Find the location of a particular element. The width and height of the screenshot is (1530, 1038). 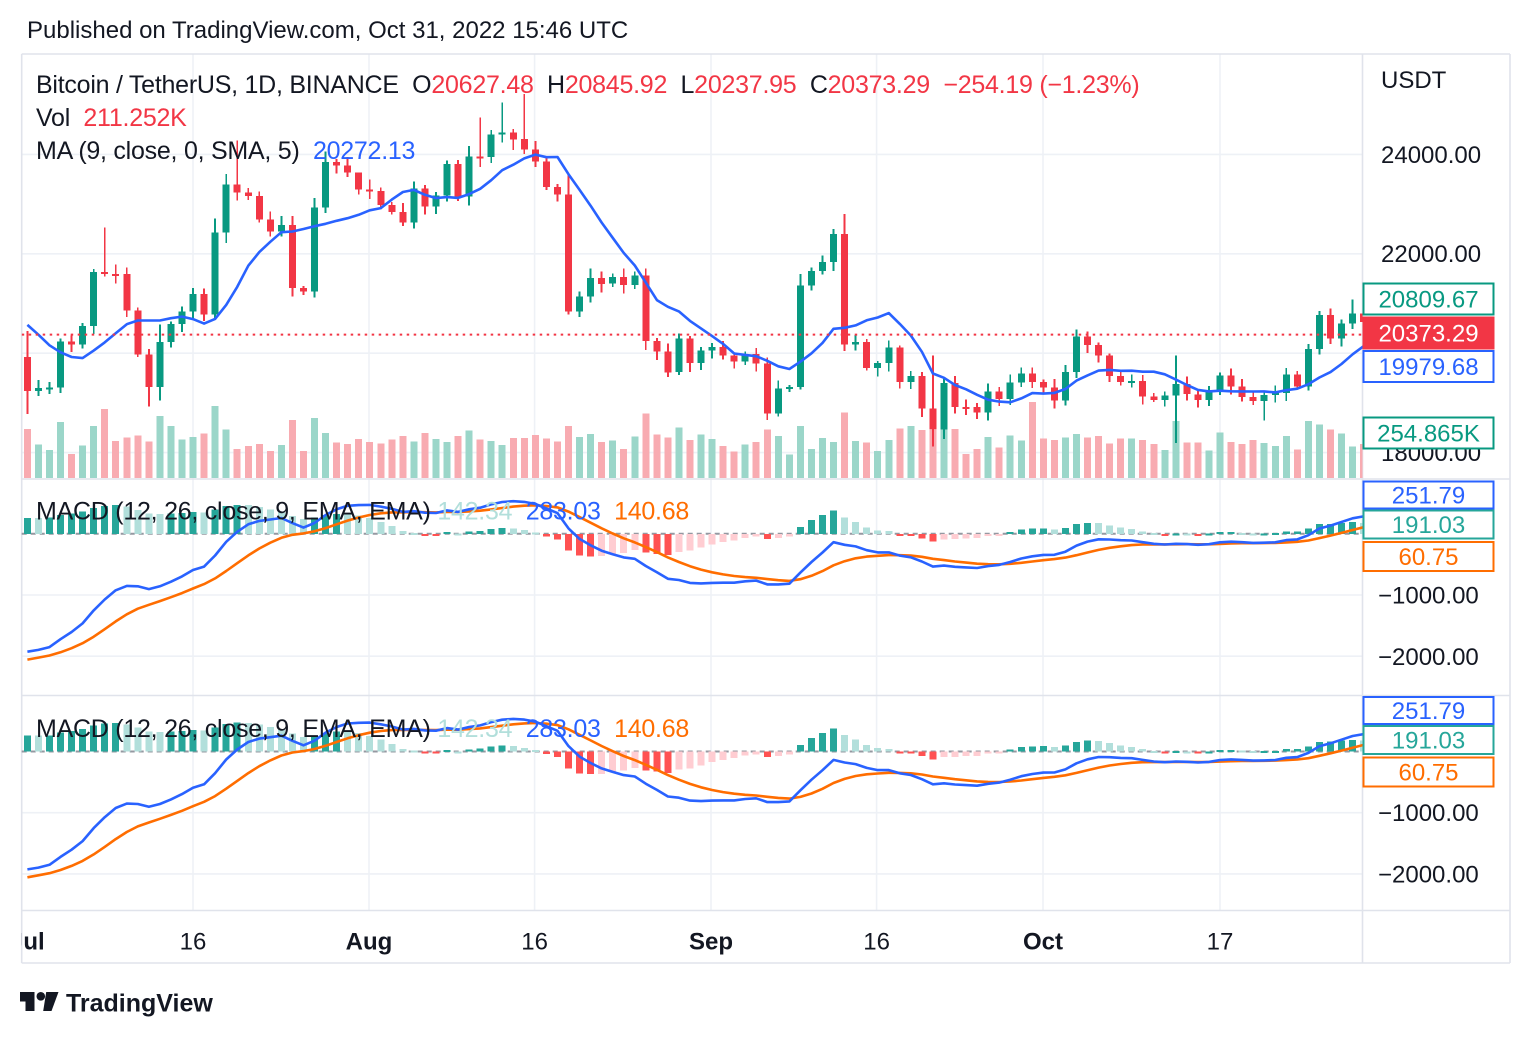

svg-text: Vol 211.252K is located at coordinates (111, 118).